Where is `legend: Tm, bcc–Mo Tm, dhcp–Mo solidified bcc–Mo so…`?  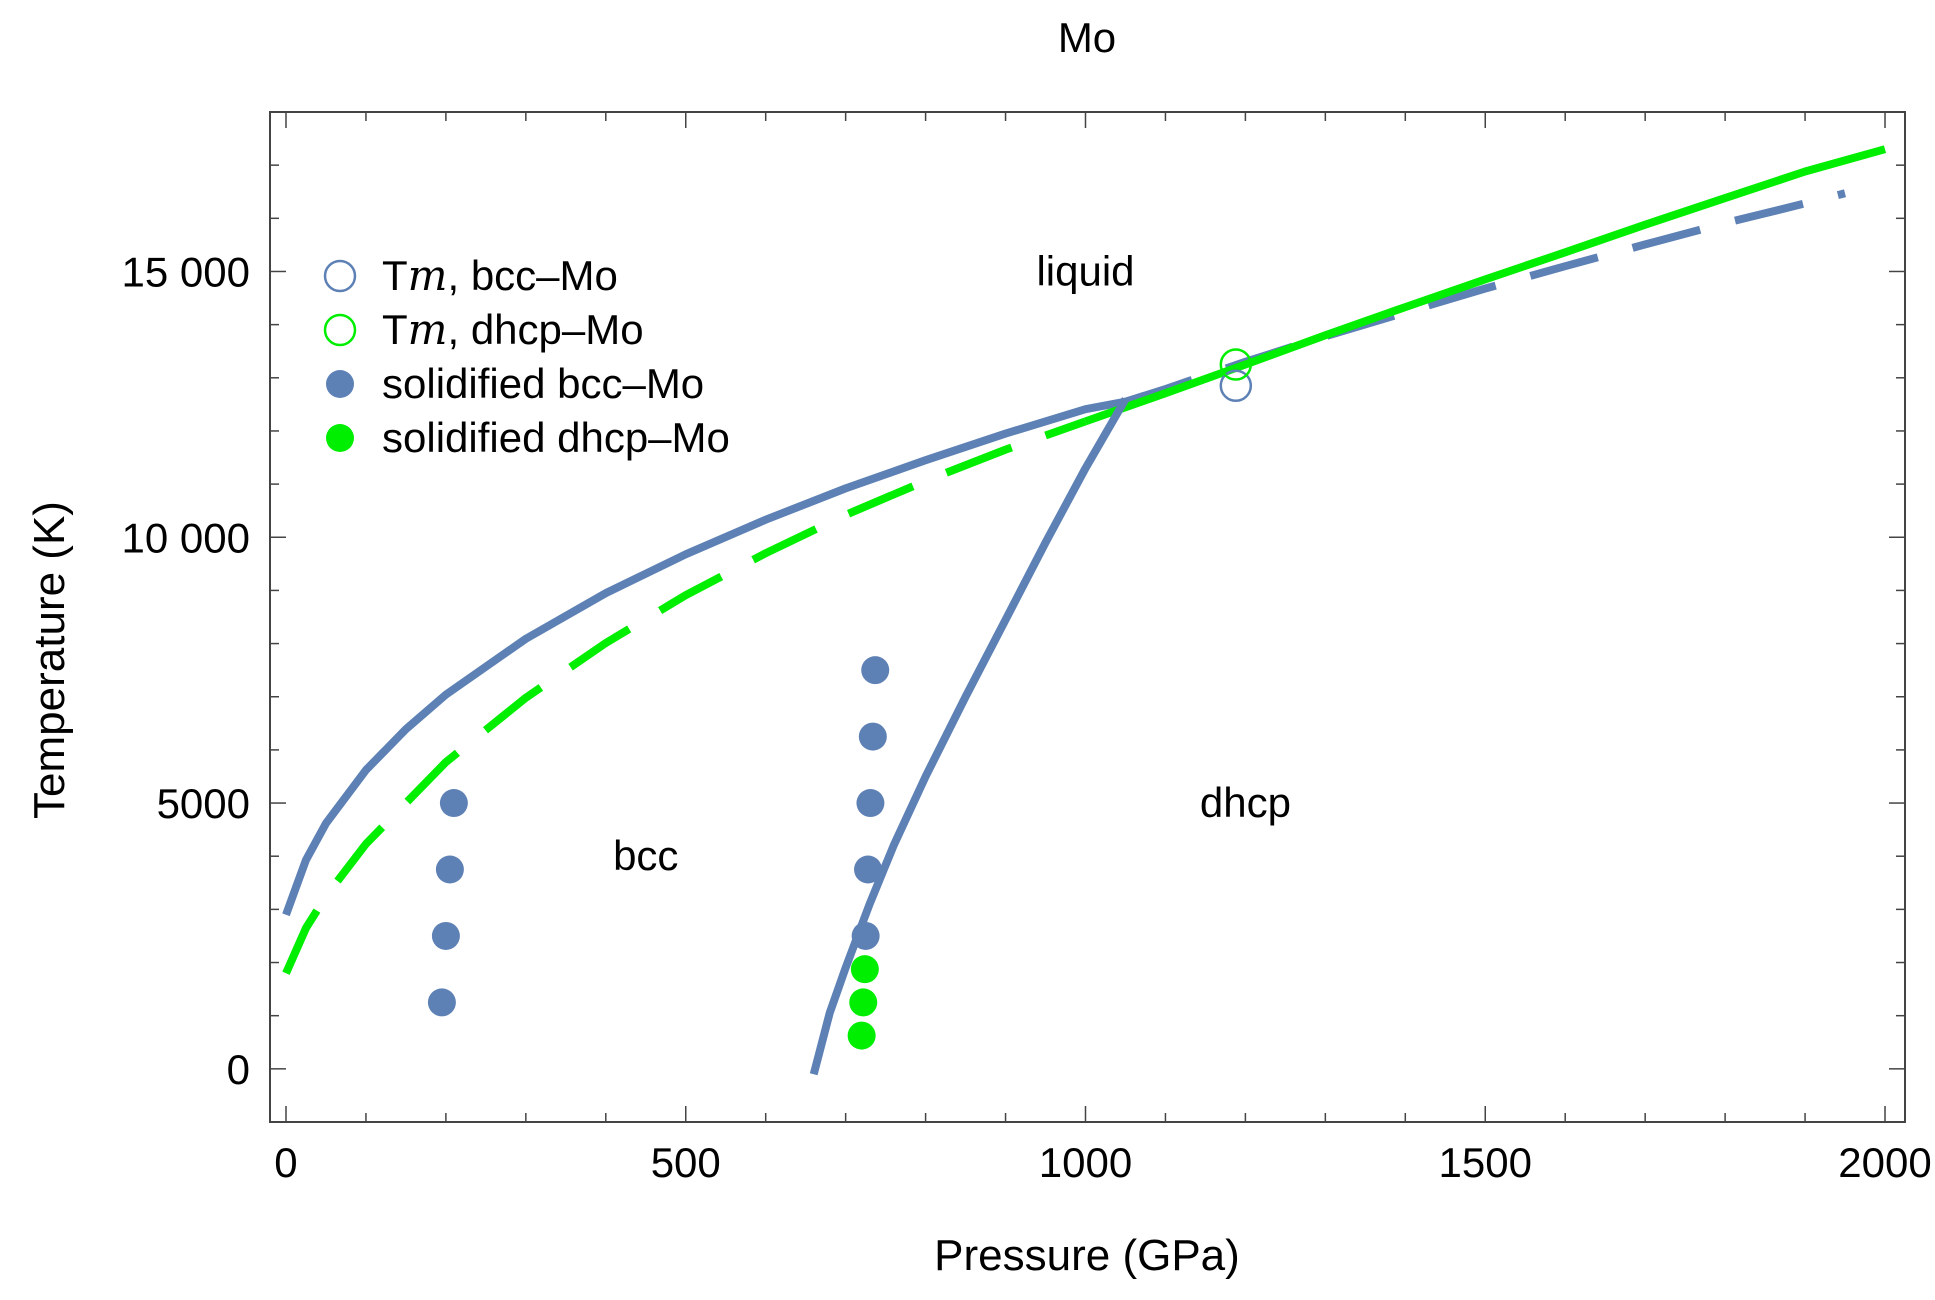 legend: Tm, bcc–Mo Tm, dhcp–Mo solidified bcc–Mo so… is located at coordinates (526, 356).